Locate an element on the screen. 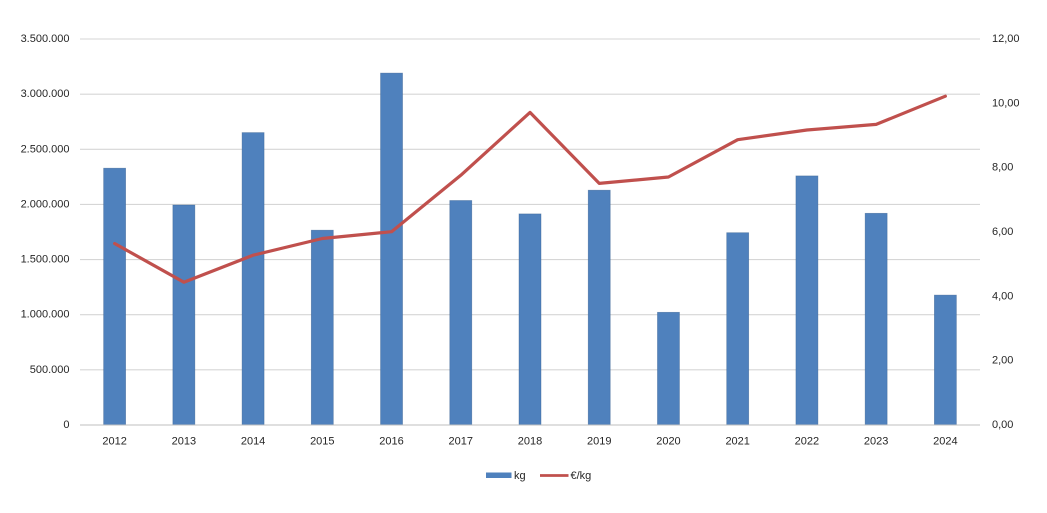 The image size is (1047, 513). svg-text: 12,00 is located at coordinates (1006, 39).